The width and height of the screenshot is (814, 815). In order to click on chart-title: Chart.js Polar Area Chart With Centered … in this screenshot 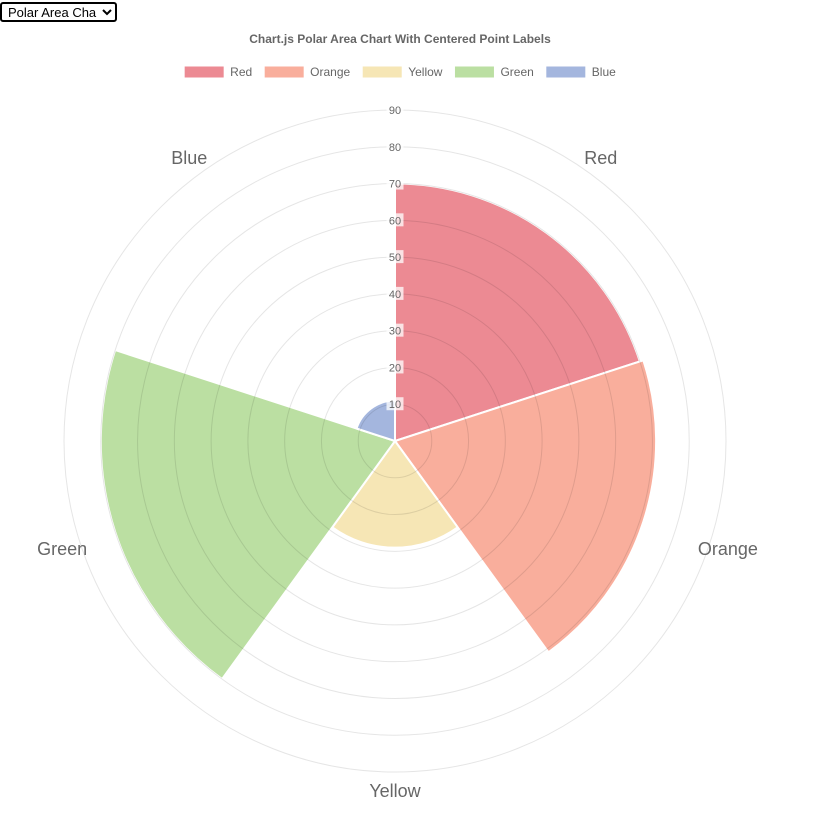, I will do `click(400, 39)`.